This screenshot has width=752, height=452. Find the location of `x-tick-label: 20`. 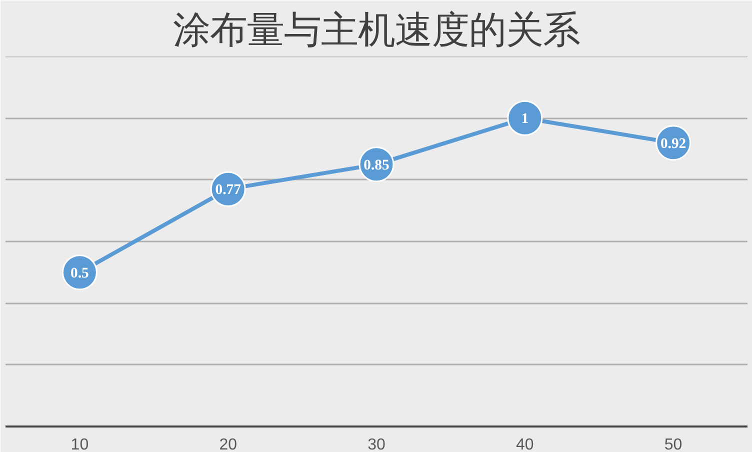

x-tick-label: 20 is located at coordinates (228, 444).